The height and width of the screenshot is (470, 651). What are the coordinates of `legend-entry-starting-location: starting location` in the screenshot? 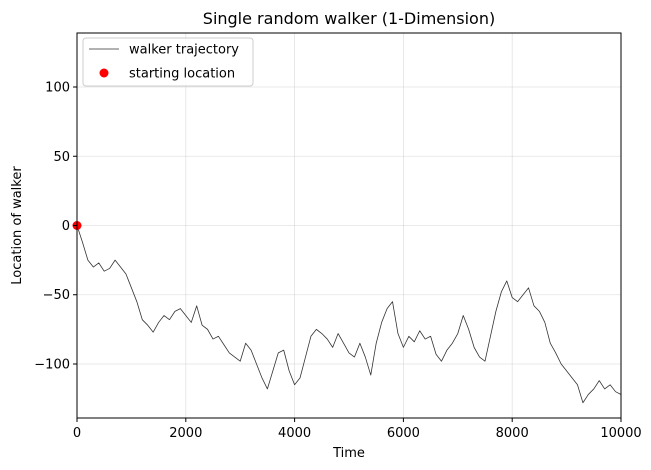 It's located at (182, 74).